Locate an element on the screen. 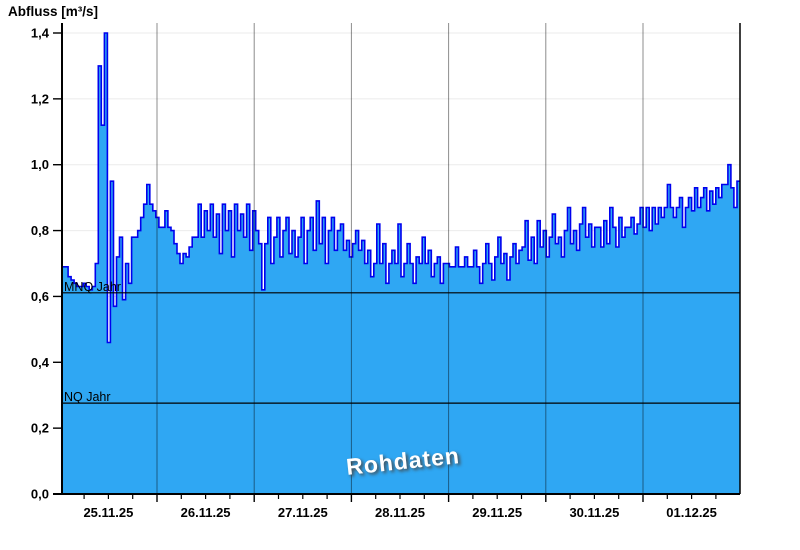 Image resolution: width=800 pixels, height=550 pixels. chart-title: Abfluss [m³/s] is located at coordinates (53, 11).